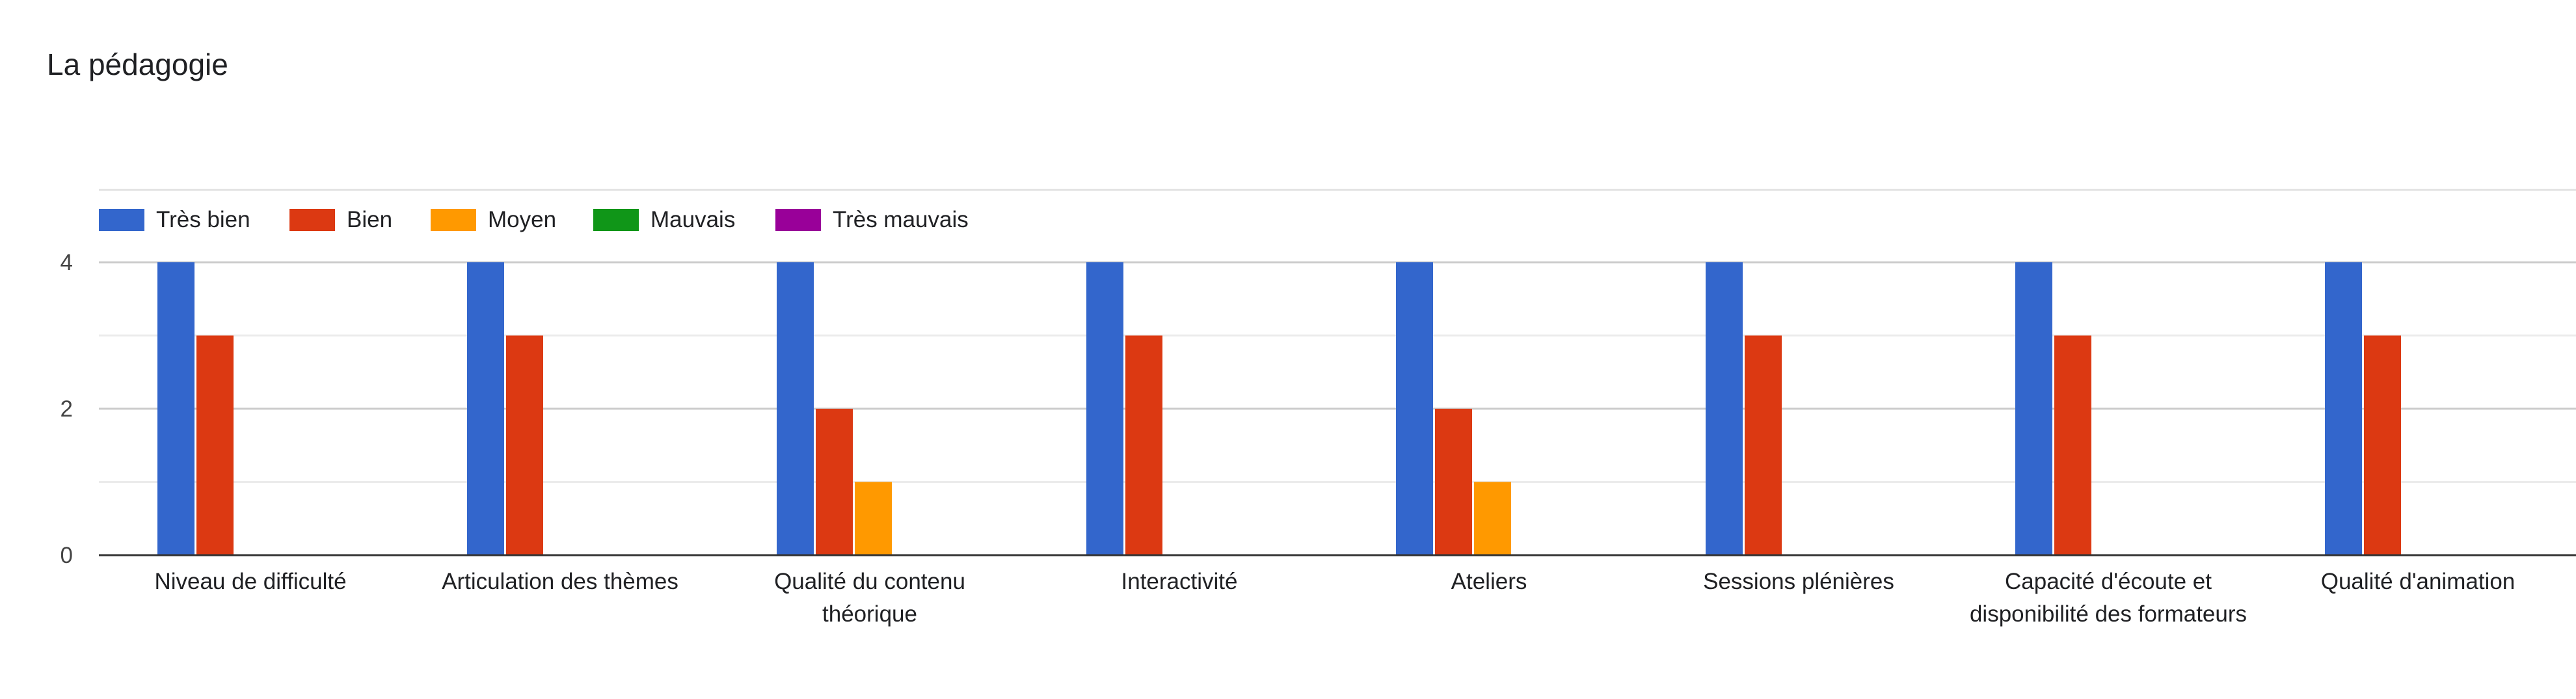  I want to click on y-tick-label: 2, so click(66, 409).